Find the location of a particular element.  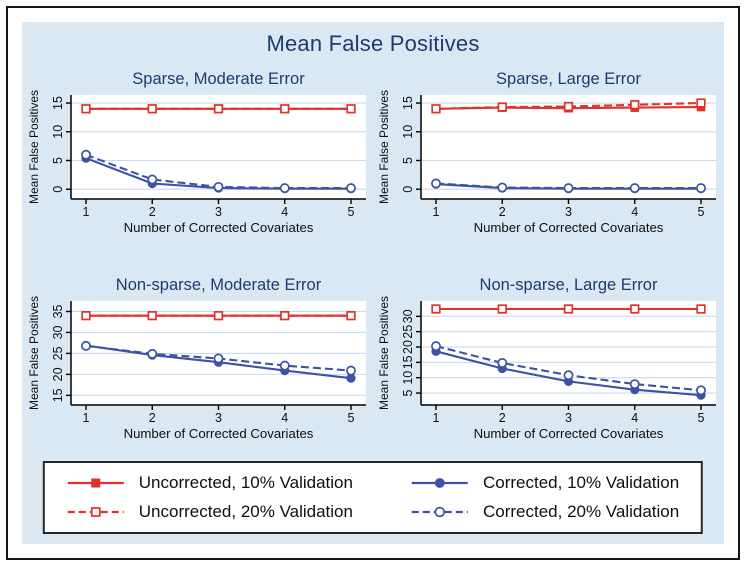

y-tick-label: 35 is located at coordinates (58, 311).